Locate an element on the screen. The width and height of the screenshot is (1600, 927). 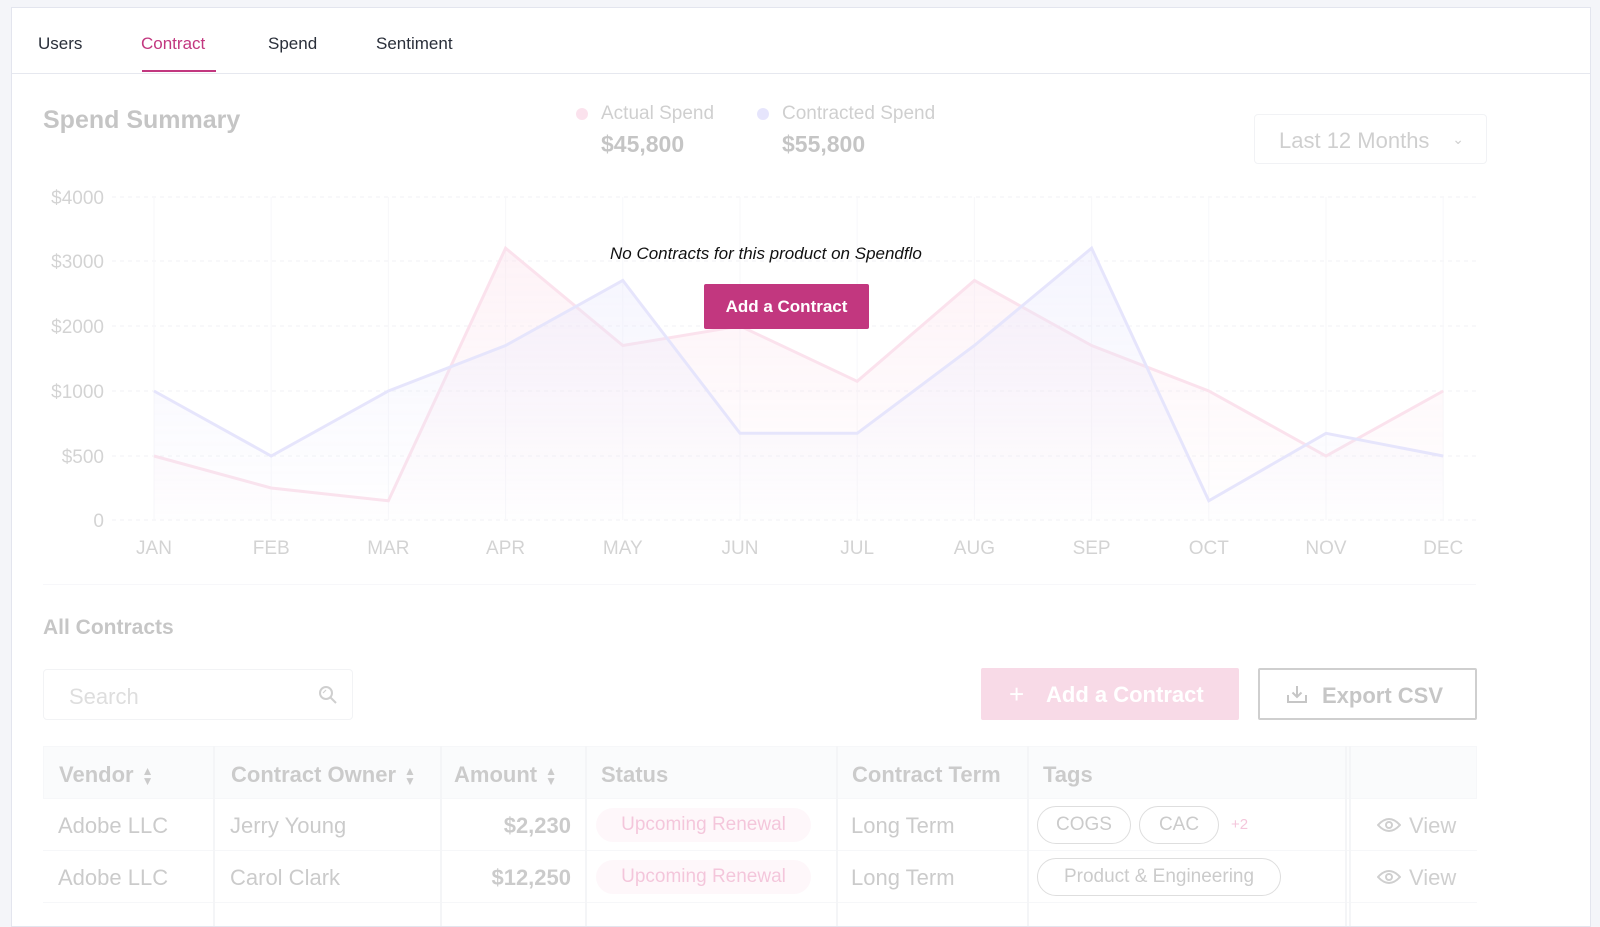
col-tags: Tags is located at coordinates (1068, 774).